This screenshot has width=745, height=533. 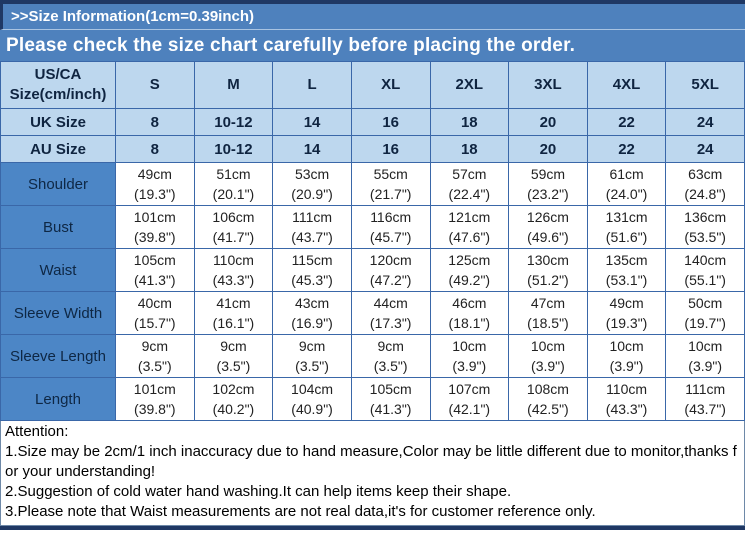 I want to click on bottom-frame-bar, so click(x=372, y=528).